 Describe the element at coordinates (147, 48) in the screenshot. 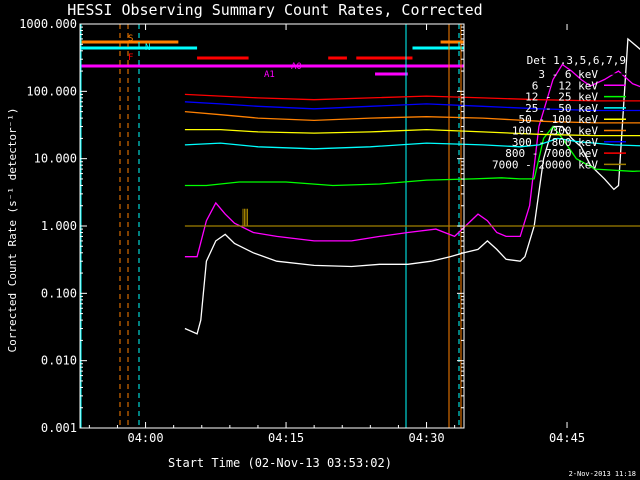

I see `flag-label: N` at that location.